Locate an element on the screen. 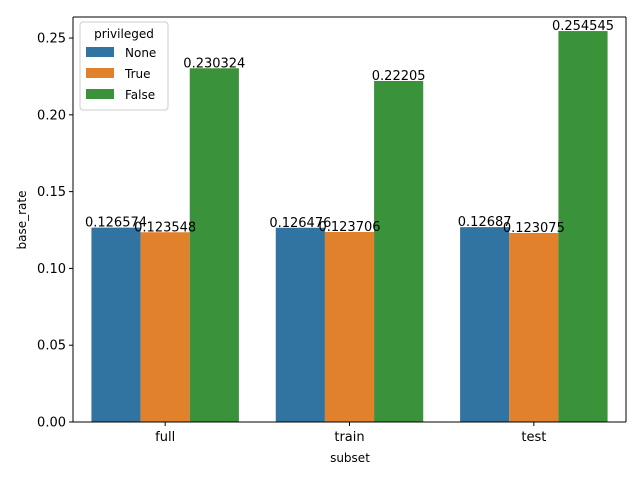 The width and height of the screenshot is (640, 480). x-axis-label: subset is located at coordinates (350, 458).